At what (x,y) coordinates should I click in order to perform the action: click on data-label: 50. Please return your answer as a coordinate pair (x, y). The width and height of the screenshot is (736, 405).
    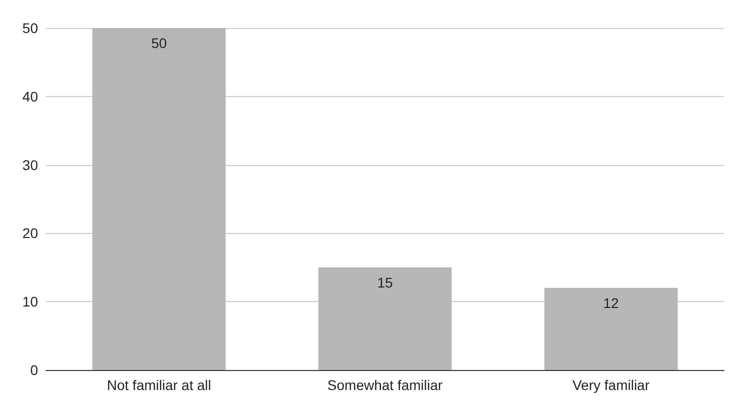
    Looking at the image, I should click on (159, 43).